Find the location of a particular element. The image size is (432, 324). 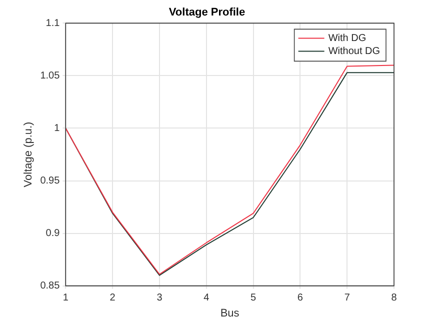

x-tick-label: 4 is located at coordinates (207, 298).